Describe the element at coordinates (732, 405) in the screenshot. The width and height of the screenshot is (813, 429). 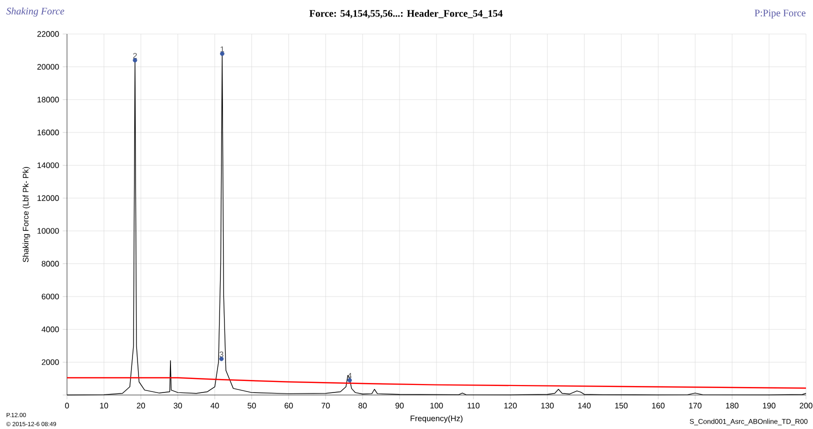
I see `x-tick-label: 180` at that location.